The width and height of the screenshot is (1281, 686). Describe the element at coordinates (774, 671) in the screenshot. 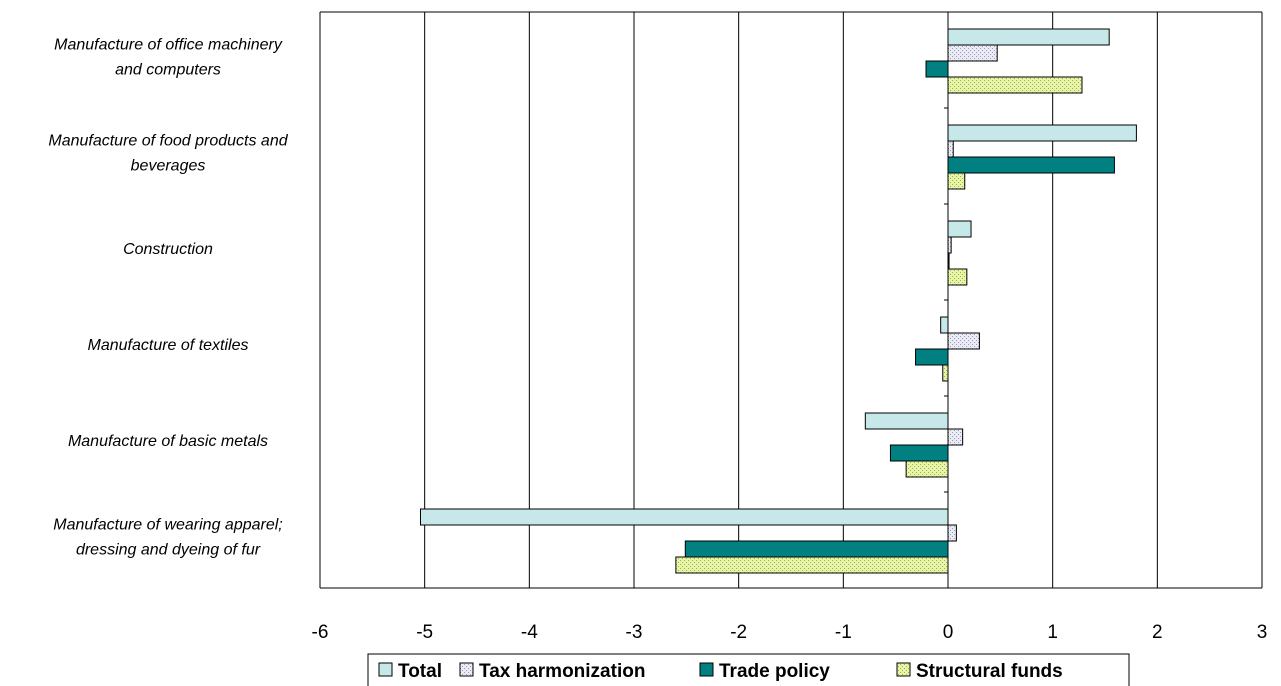

I see `legend-label-trade-policy: Trade policy` at that location.